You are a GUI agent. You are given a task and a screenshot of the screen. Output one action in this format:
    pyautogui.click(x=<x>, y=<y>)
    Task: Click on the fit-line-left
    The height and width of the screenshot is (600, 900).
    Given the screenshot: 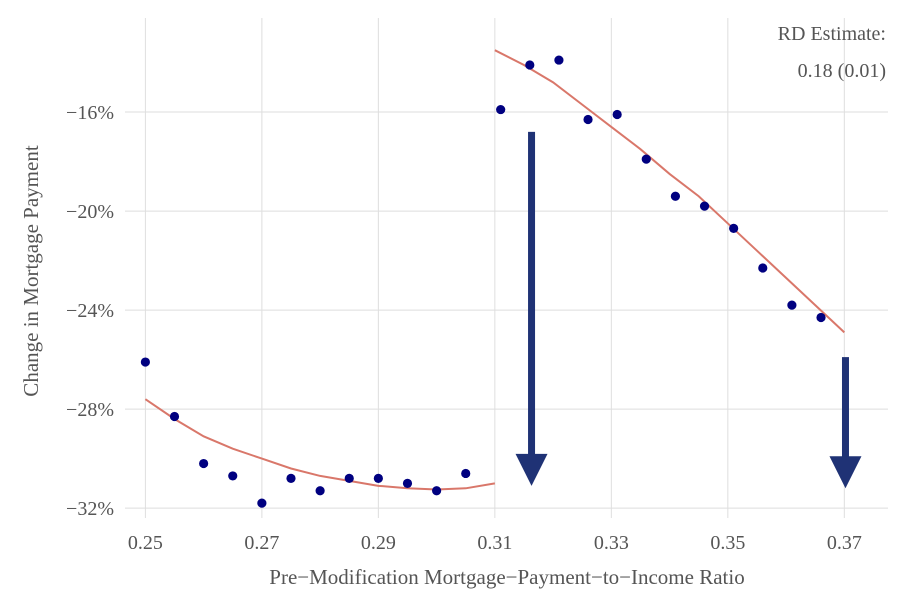 What is the action you would take?
    pyautogui.click(x=320, y=444)
    